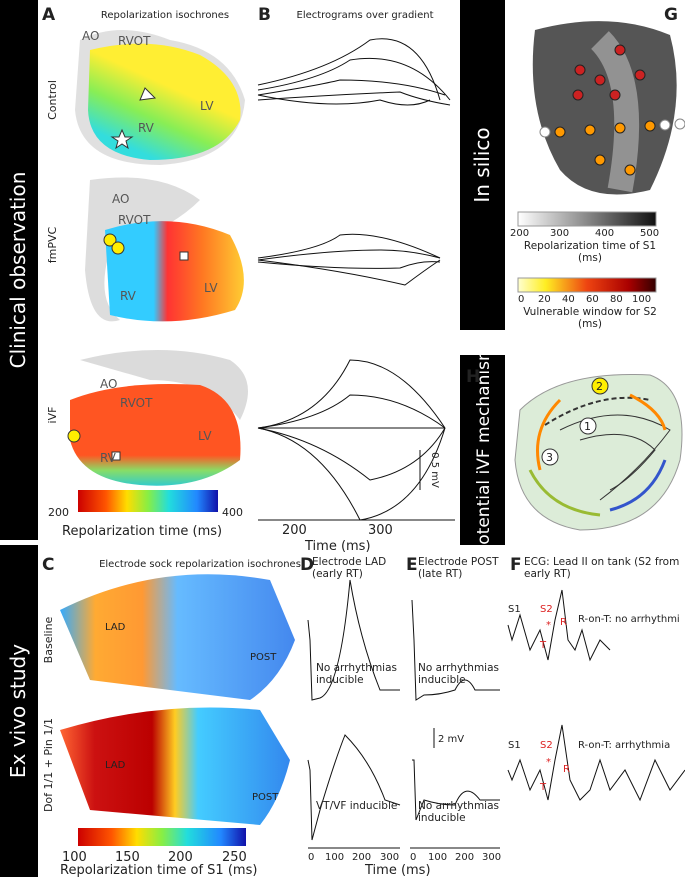  What do you see at coordinates (599, 386) in the screenshot?
I see `step-number: 2` at bounding box center [599, 386].